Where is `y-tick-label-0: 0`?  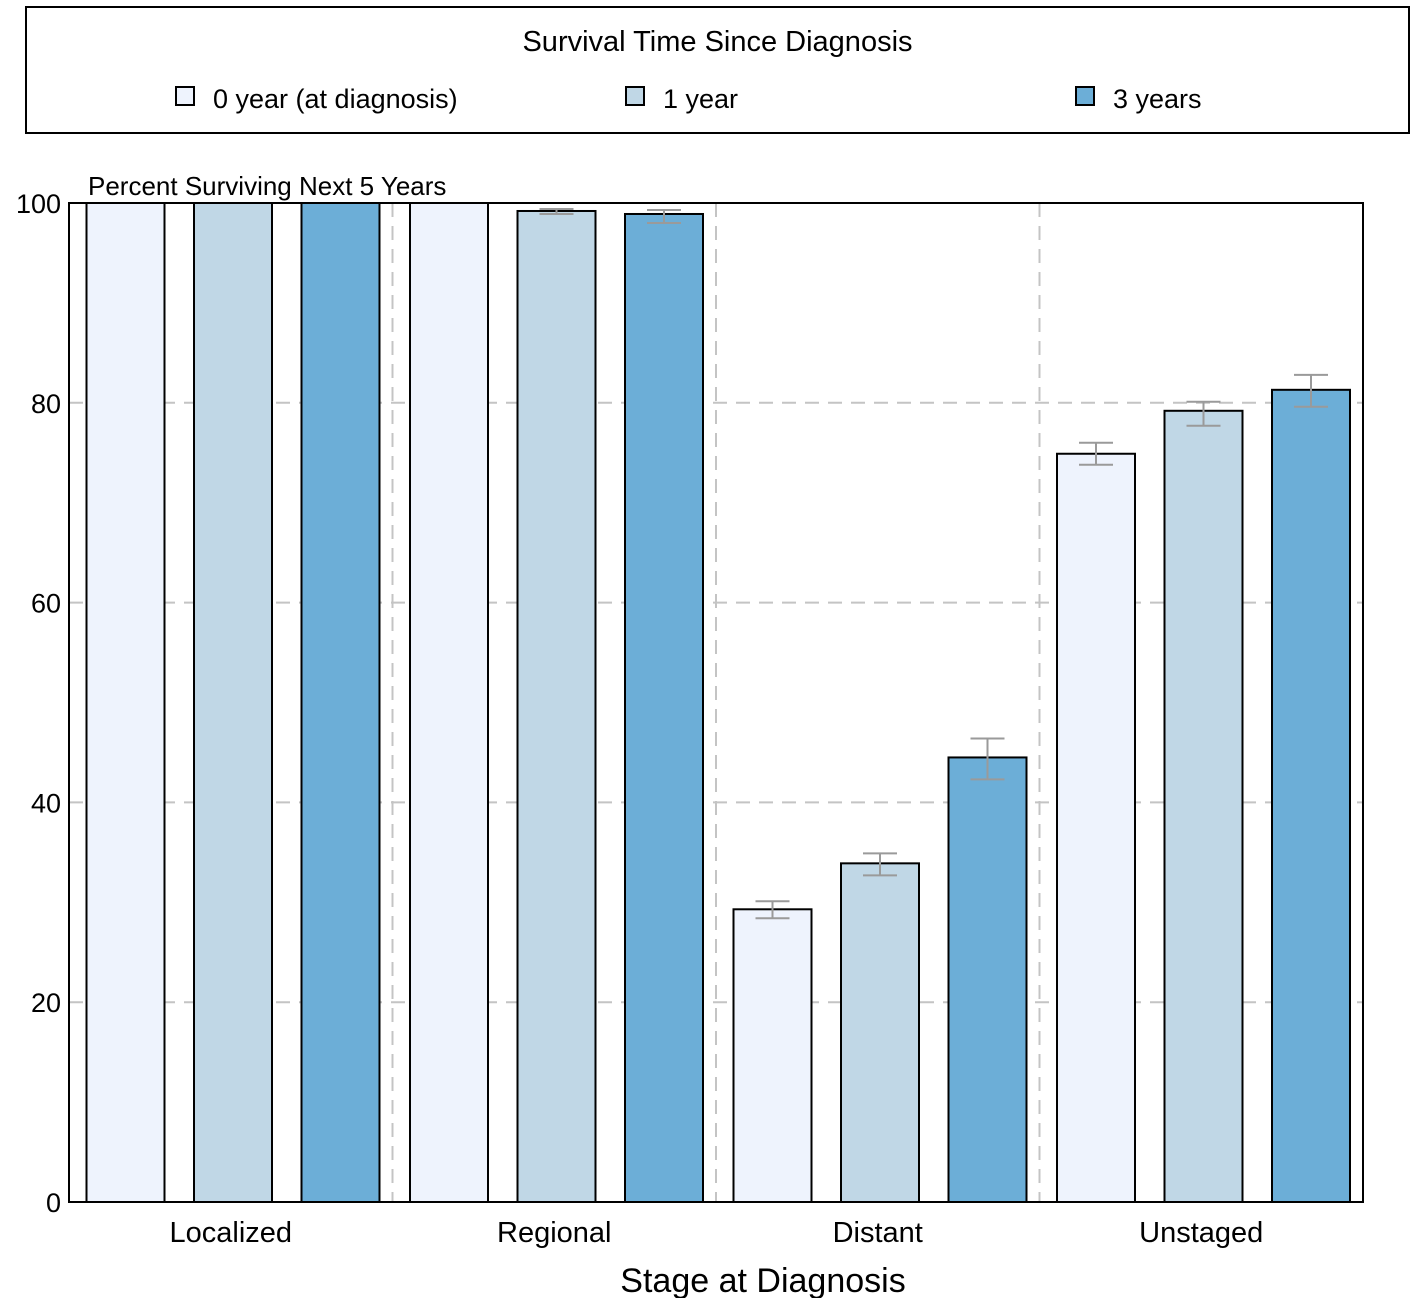 y-tick-label-0: 0 is located at coordinates (53, 1203).